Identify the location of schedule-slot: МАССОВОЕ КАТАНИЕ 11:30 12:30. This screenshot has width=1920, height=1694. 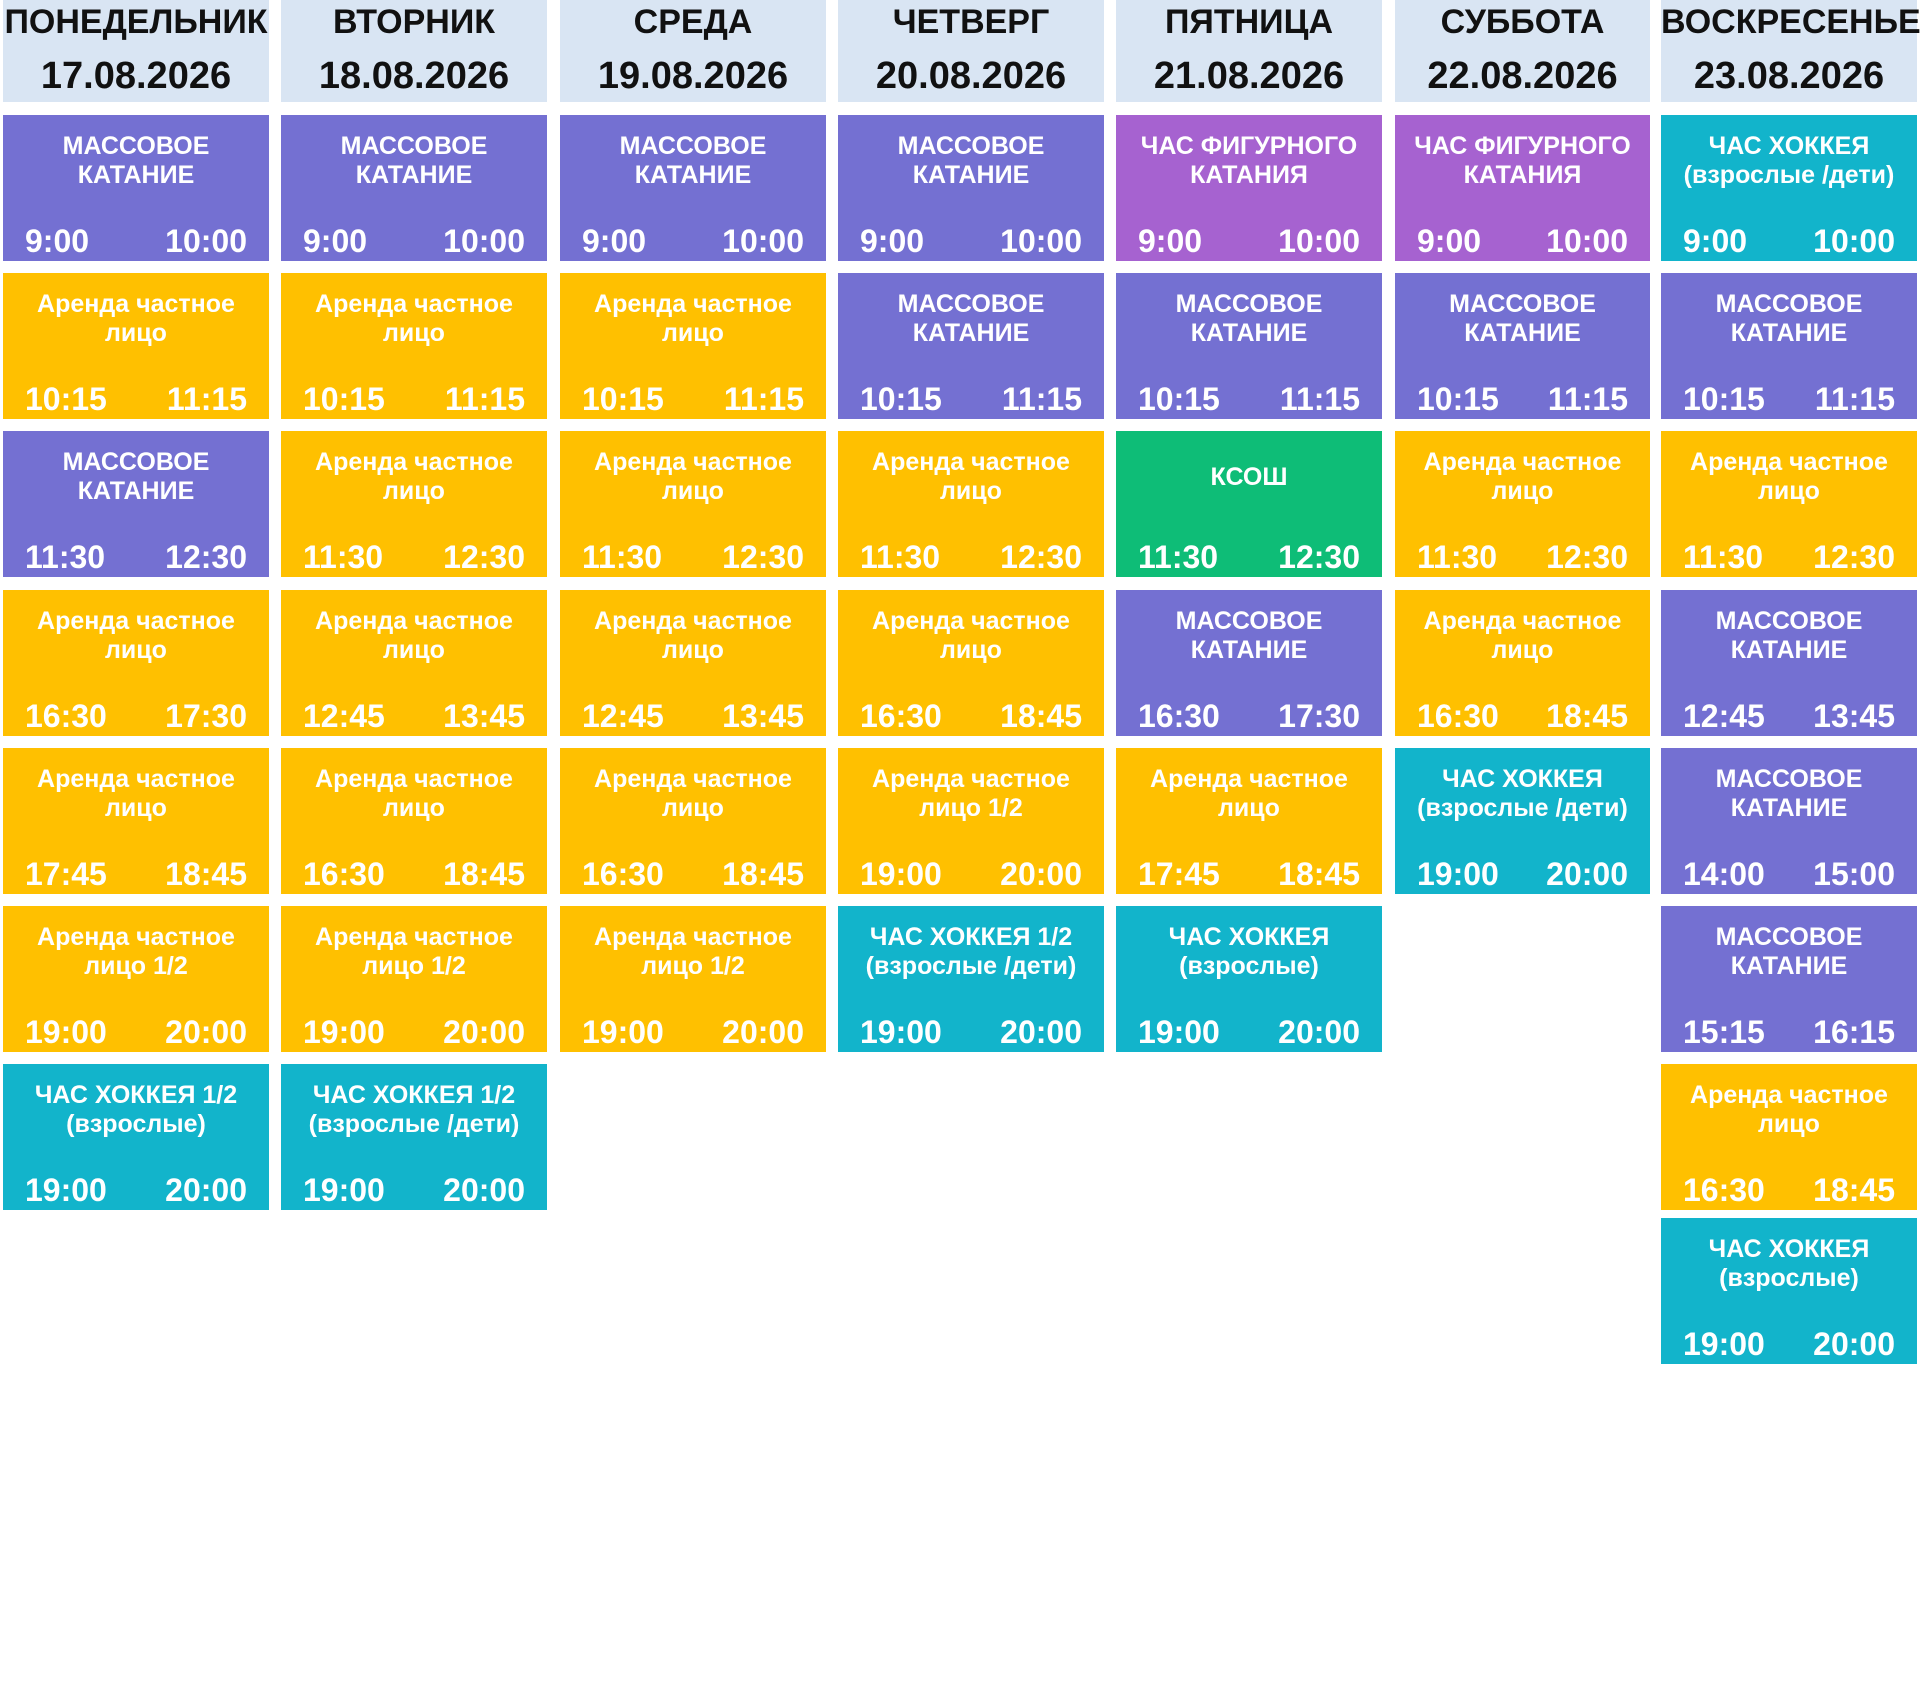
(136, 504).